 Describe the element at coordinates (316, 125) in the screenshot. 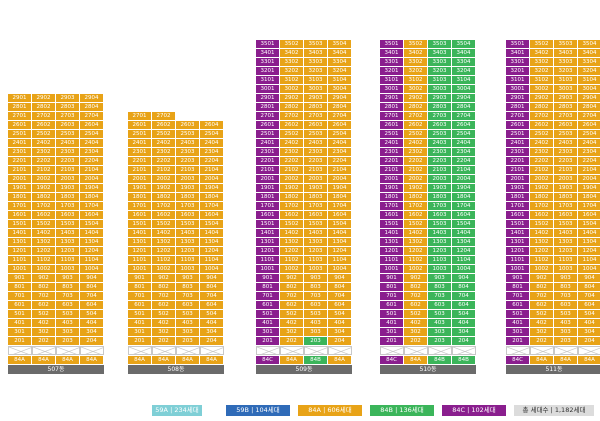

I see `unit-509-2603: 2603` at that location.